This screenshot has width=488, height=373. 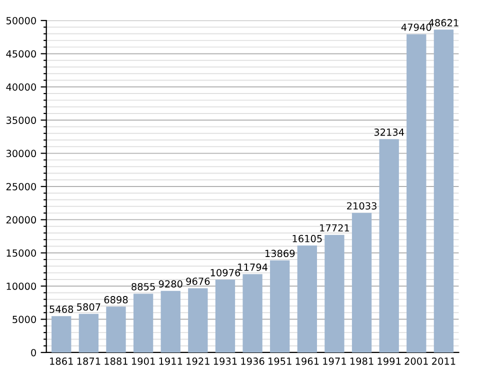 I want to click on data-label: 9676, so click(x=198, y=281).